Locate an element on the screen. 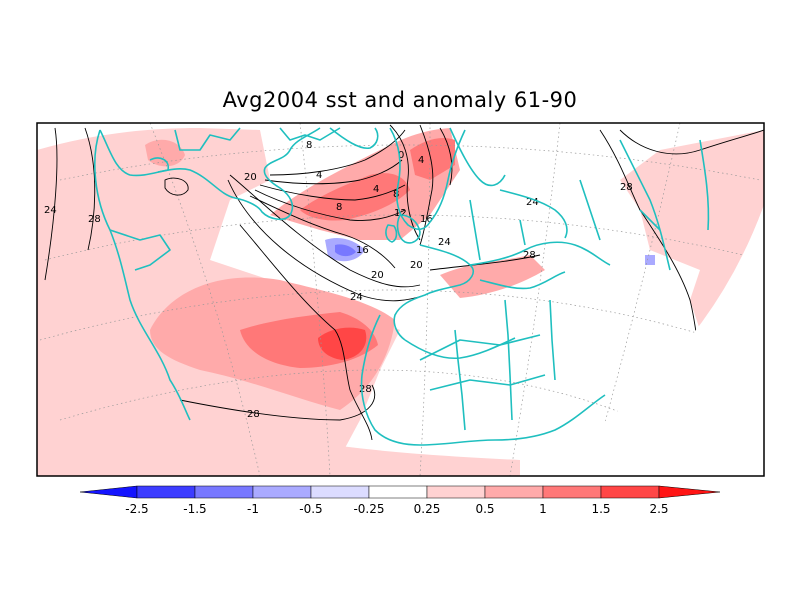 This screenshot has height=600, width=800. anomaly-region-norway-mid is located at coordinates (432, 159).